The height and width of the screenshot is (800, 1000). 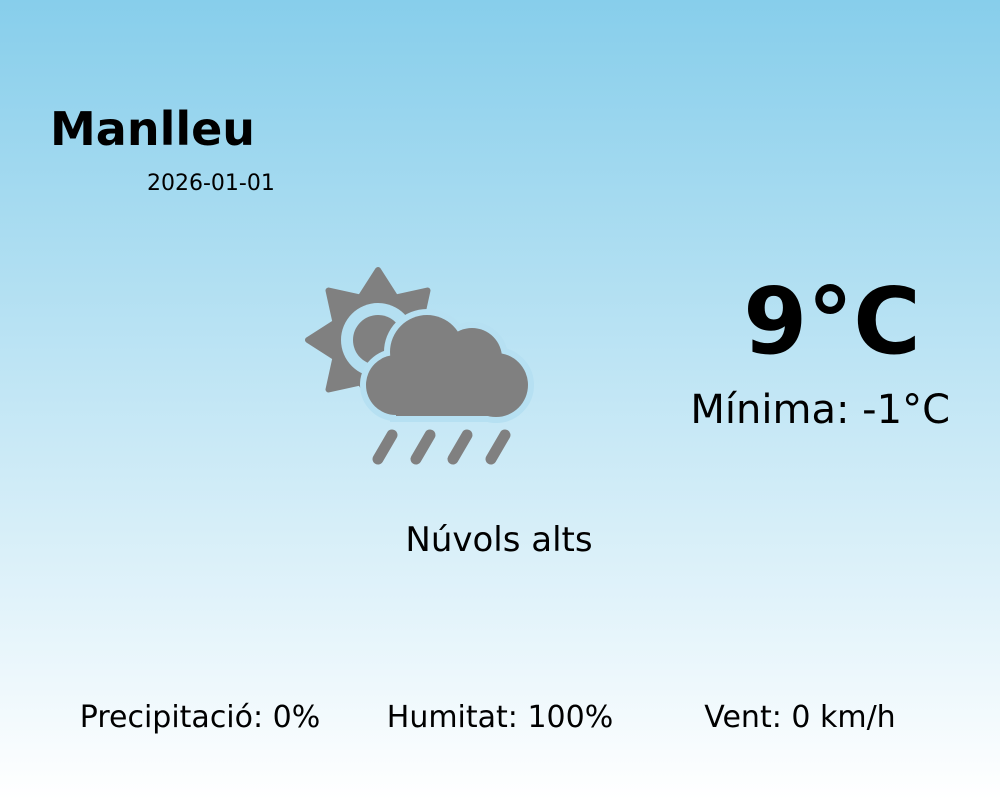 What do you see at coordinates (820, 410) in the screenshot?
I see `minimum-temperature: Mínima: -1°C` at bounding box center [820, 410].